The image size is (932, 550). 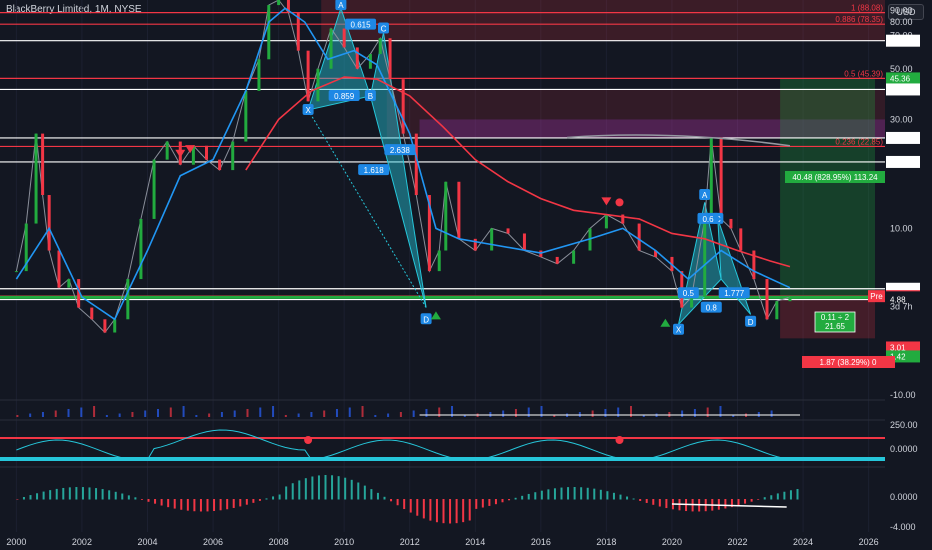 I want to click on pattern-label-16: 0.8, so click(x=712, y=308).